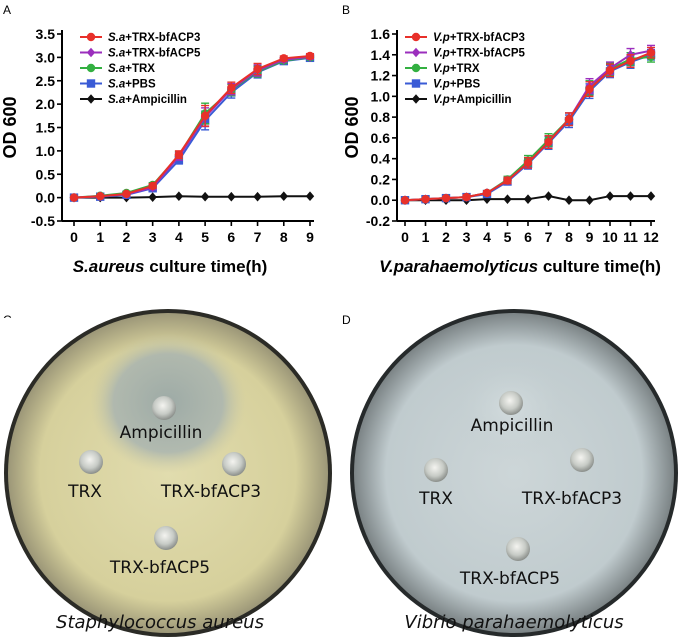 The image size is (694, 637). What do you see at coordinates (512, 426) in the screenshot?
I see `plate-d-label-ampicillin: Ampicillin` at bounding box center [512, 426].